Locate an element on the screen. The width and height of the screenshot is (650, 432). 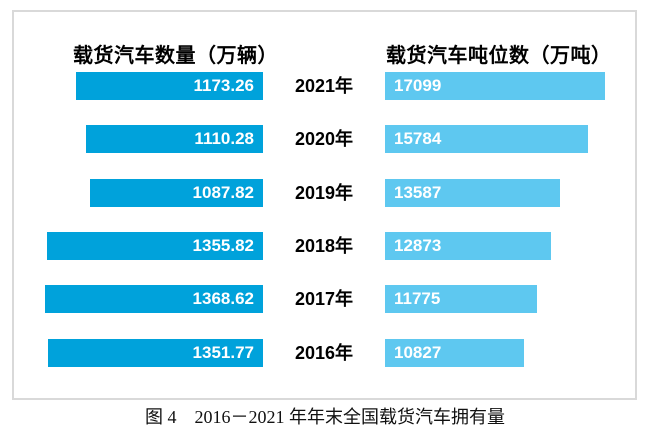
left-bar: 1355.82 is located at coordinates (155, 245).